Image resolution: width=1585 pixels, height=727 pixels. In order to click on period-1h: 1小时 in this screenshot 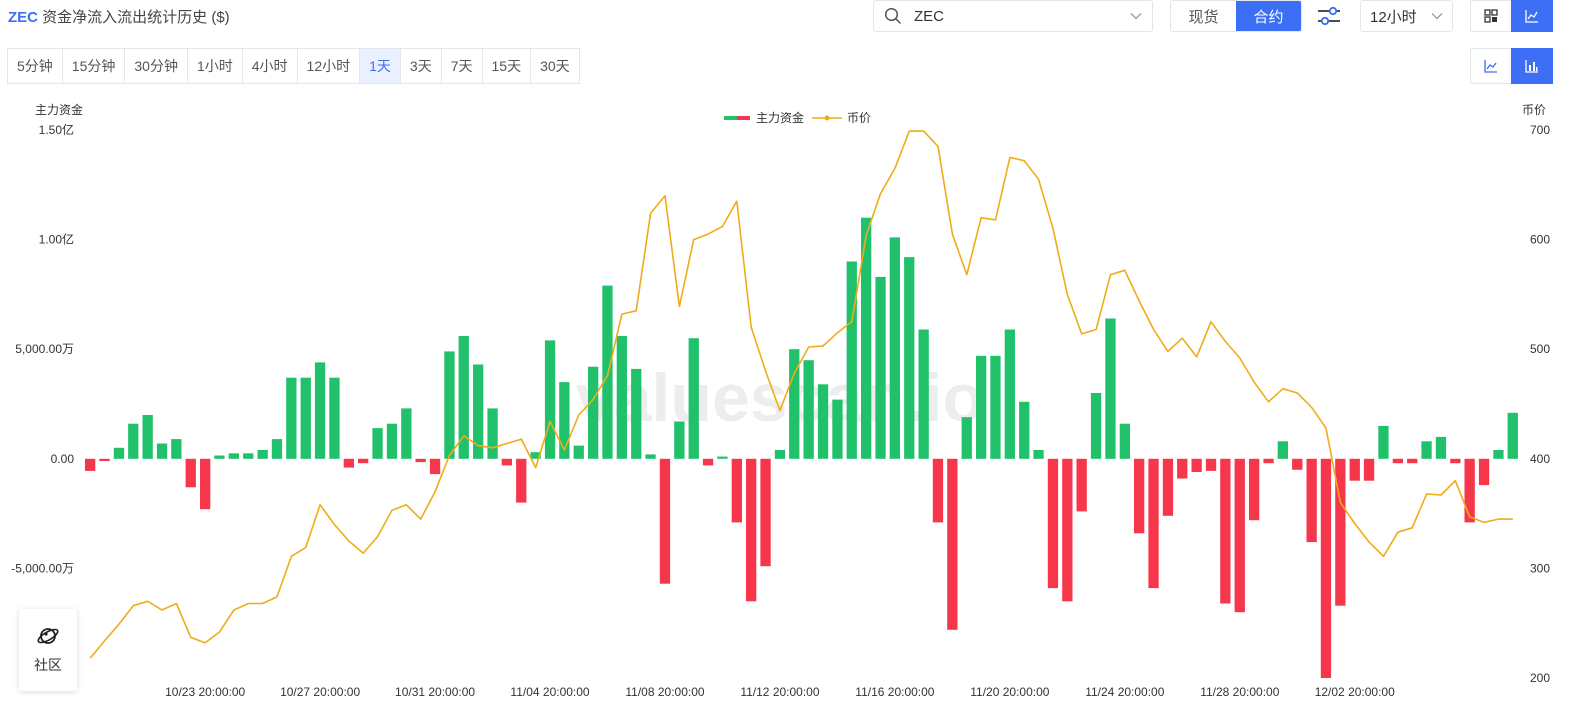, I will do `click(215, 66)`.